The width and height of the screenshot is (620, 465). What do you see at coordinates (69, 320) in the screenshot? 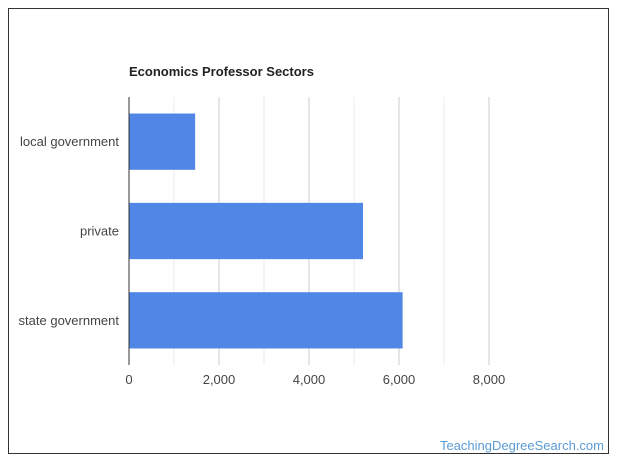
I see `category-label: state government` at bounding box center [69, 320].